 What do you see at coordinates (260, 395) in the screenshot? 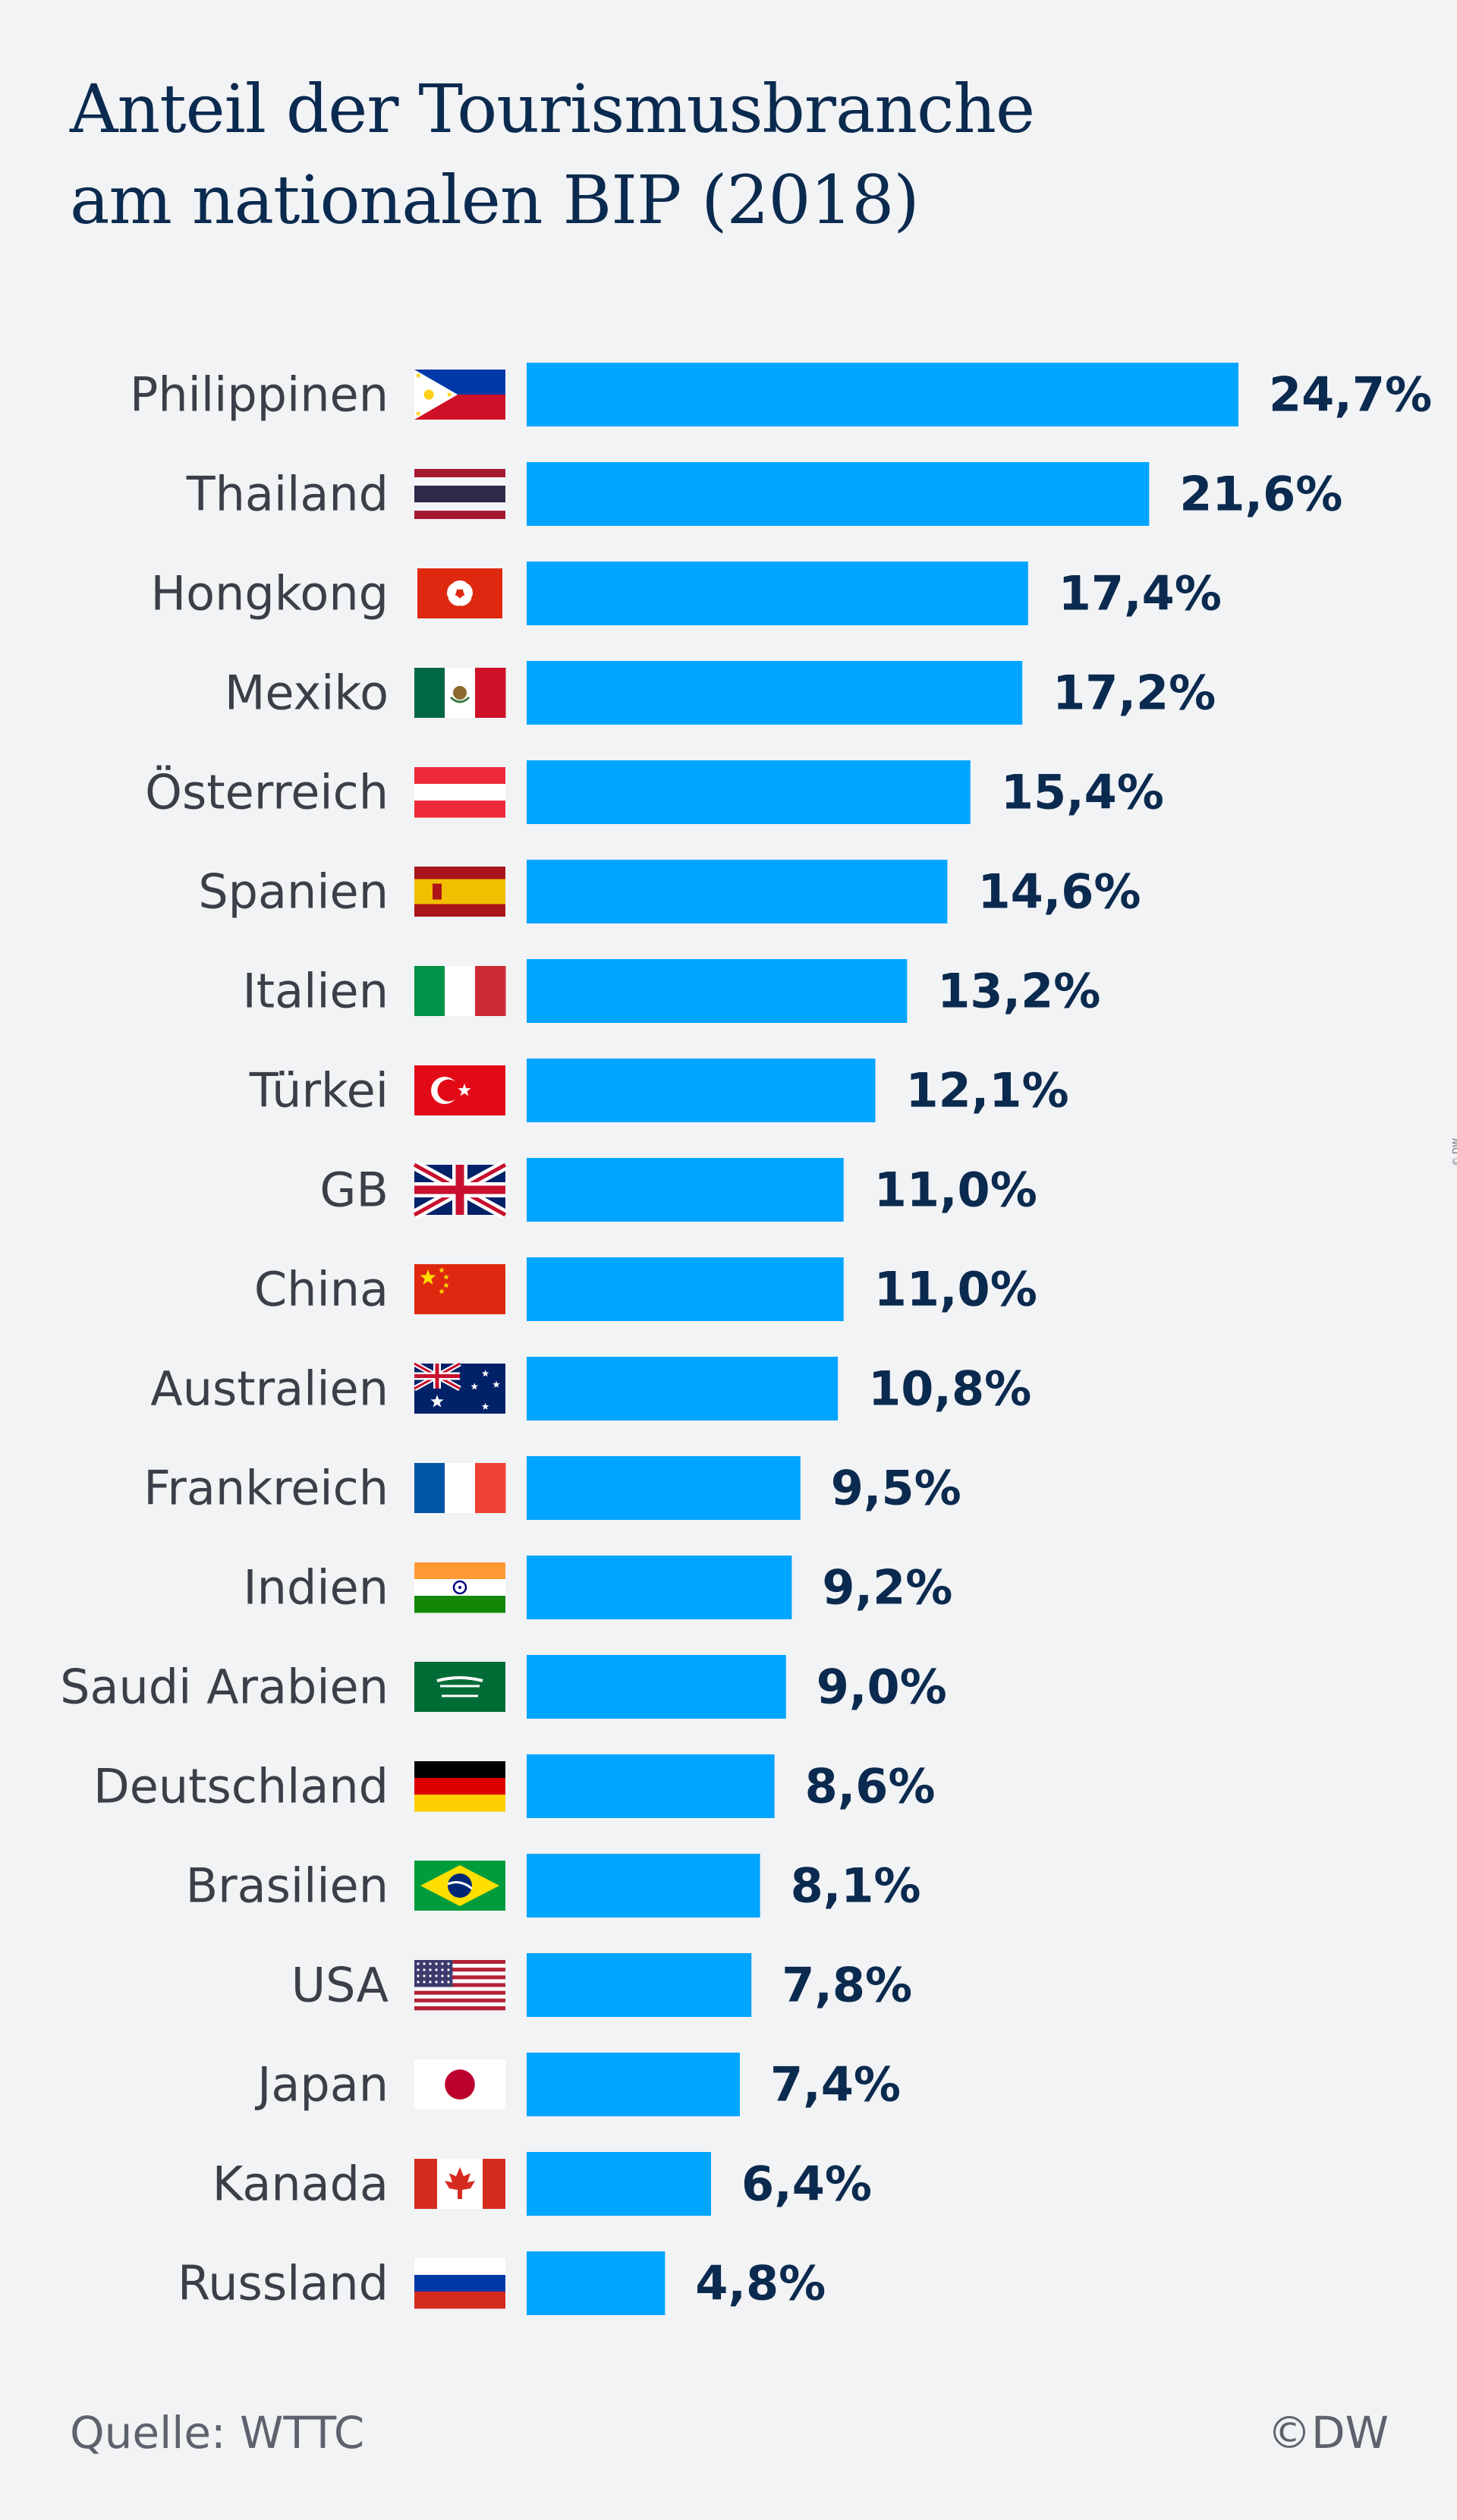
I see `category-label: Philippinen` at bounding box center [260, 395].